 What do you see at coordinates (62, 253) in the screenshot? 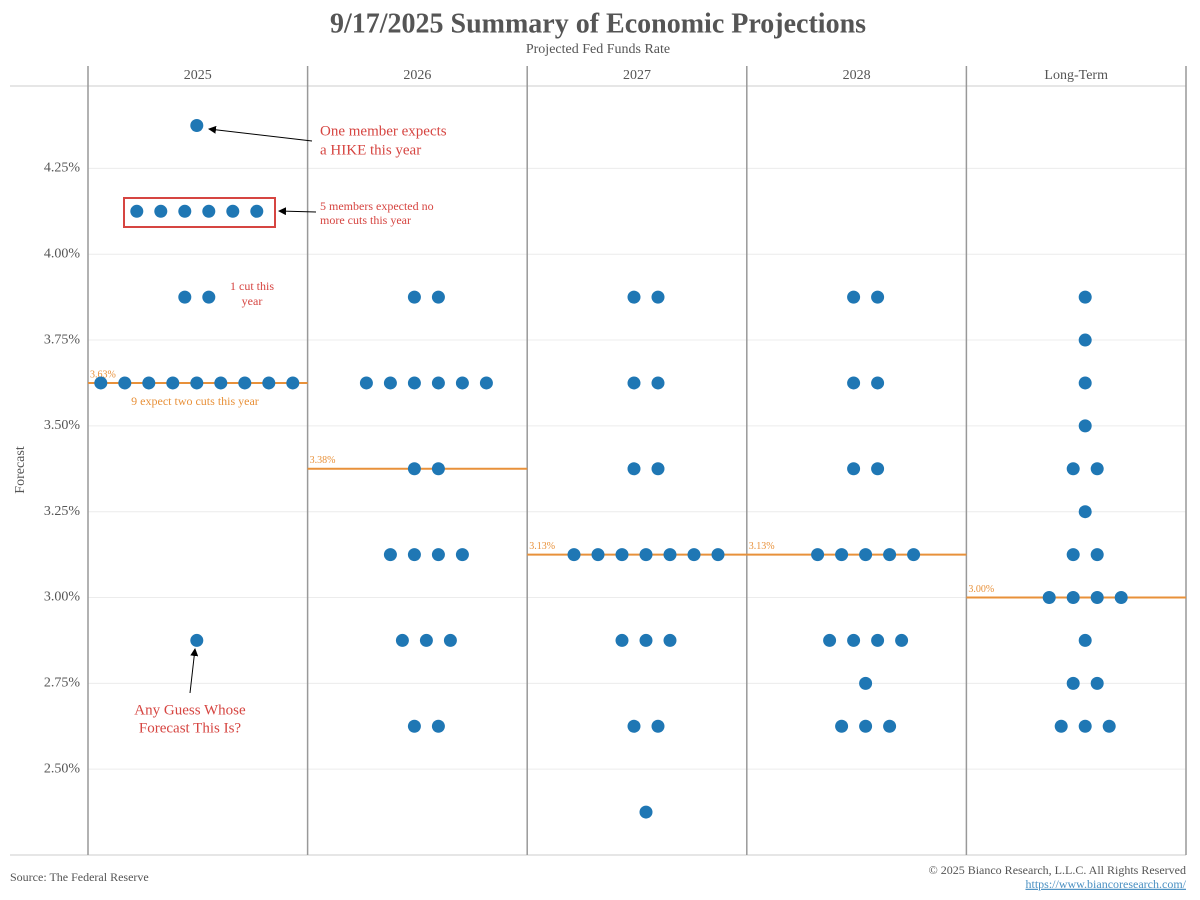
I see `y-tick-label: 4.00%` at bounding box center [62, 253].